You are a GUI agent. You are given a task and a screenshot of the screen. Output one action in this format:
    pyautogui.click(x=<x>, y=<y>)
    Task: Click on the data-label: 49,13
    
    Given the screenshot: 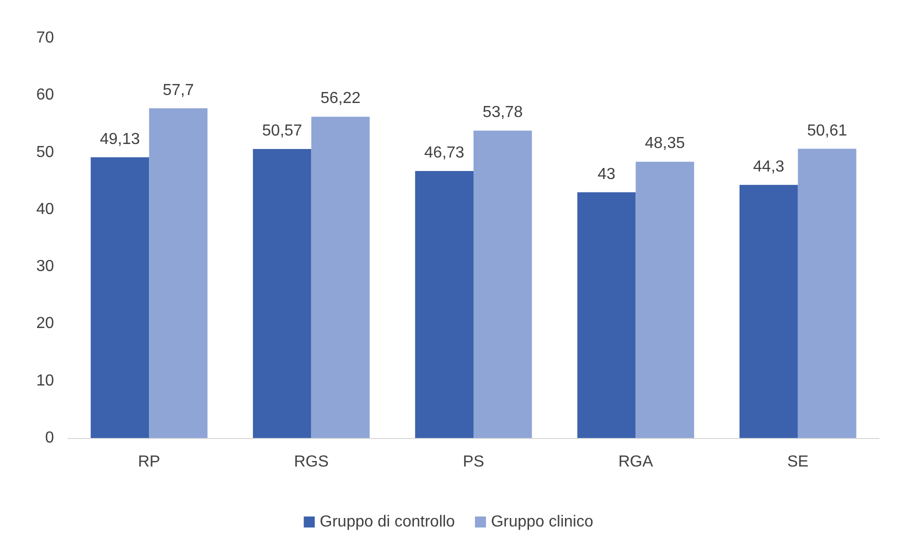 What is the action you would take?
    pyautogui.click(x=120, y=139)
    